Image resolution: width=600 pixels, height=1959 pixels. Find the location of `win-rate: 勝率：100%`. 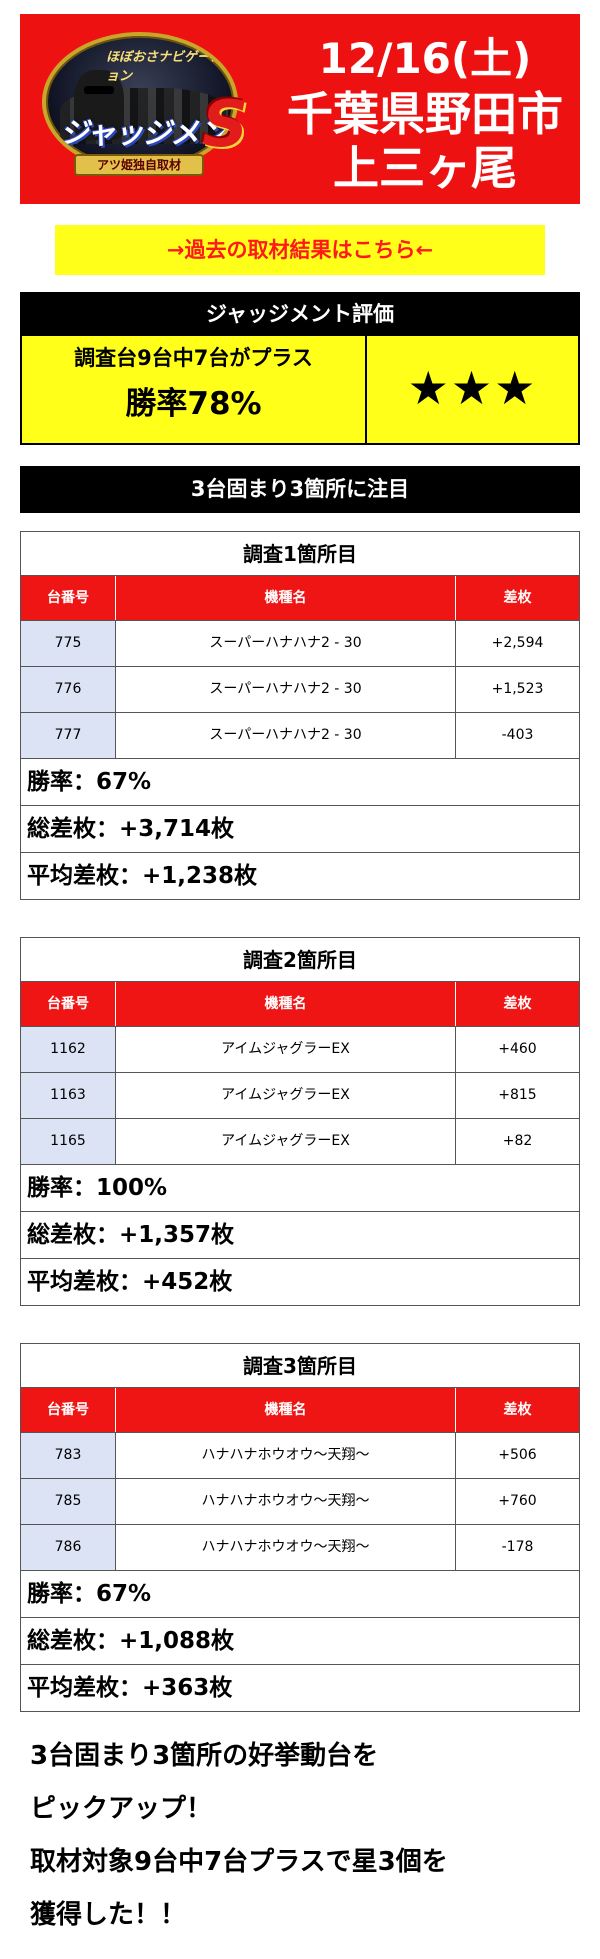

win-rate: 勝率：100% is located at coordinates (300, 1187).